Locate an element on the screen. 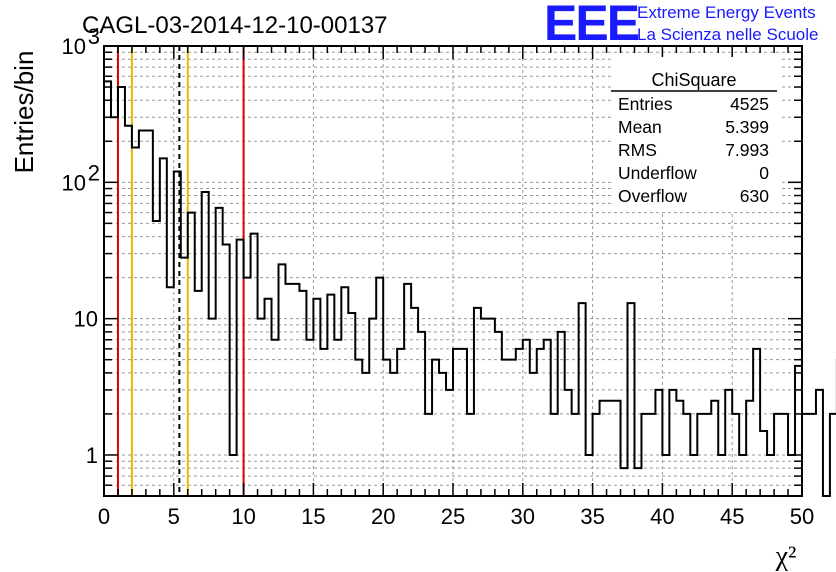  x-axis-label: χ² is located at coordinates (786, 556).